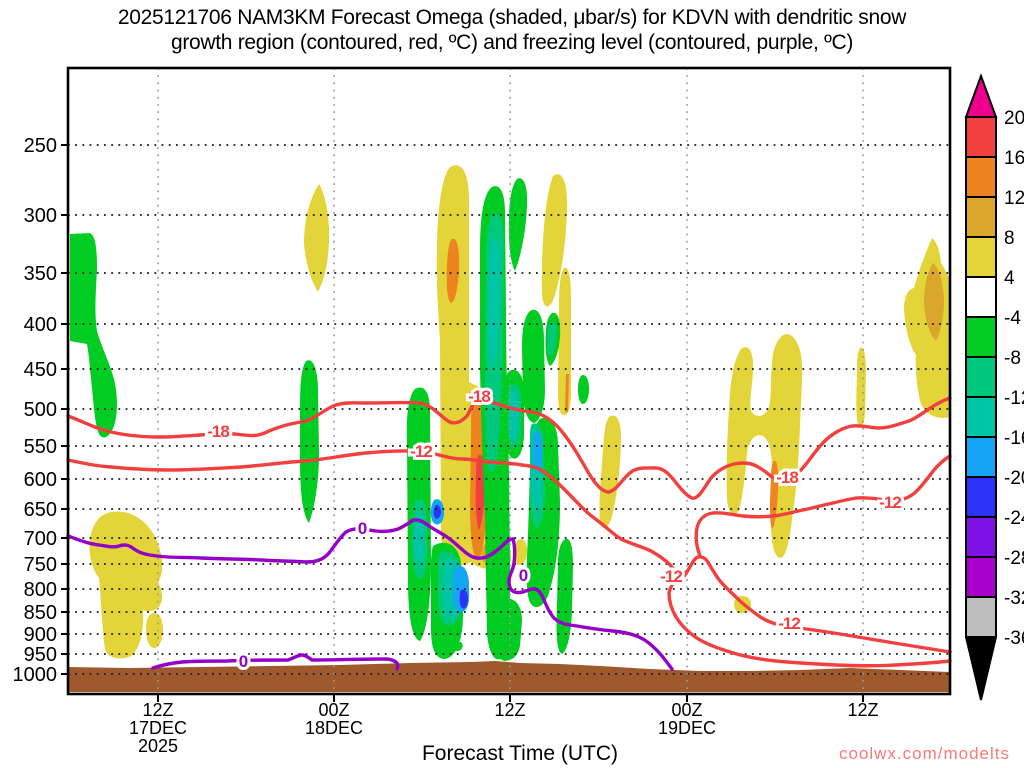 The image size is (1024, 768). Describe the element at coordinates (981, 668) in the screenshot. I see `colorbar-under-triangle` at that location.